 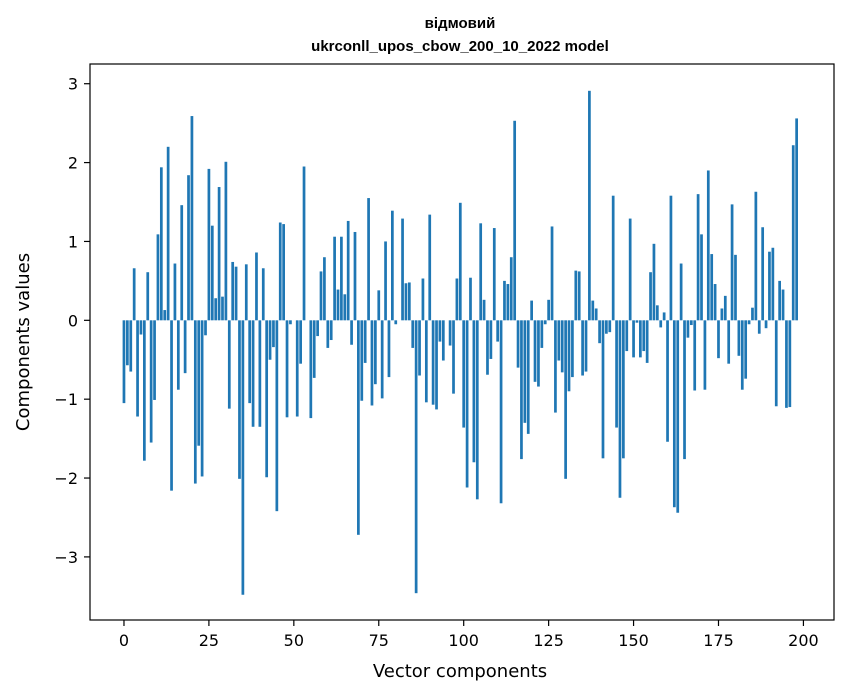 What do you see at coordinates (460, 23) in the screenshot?
I see `chart-title-line1: відмовий` at bounding box center [460, 23].